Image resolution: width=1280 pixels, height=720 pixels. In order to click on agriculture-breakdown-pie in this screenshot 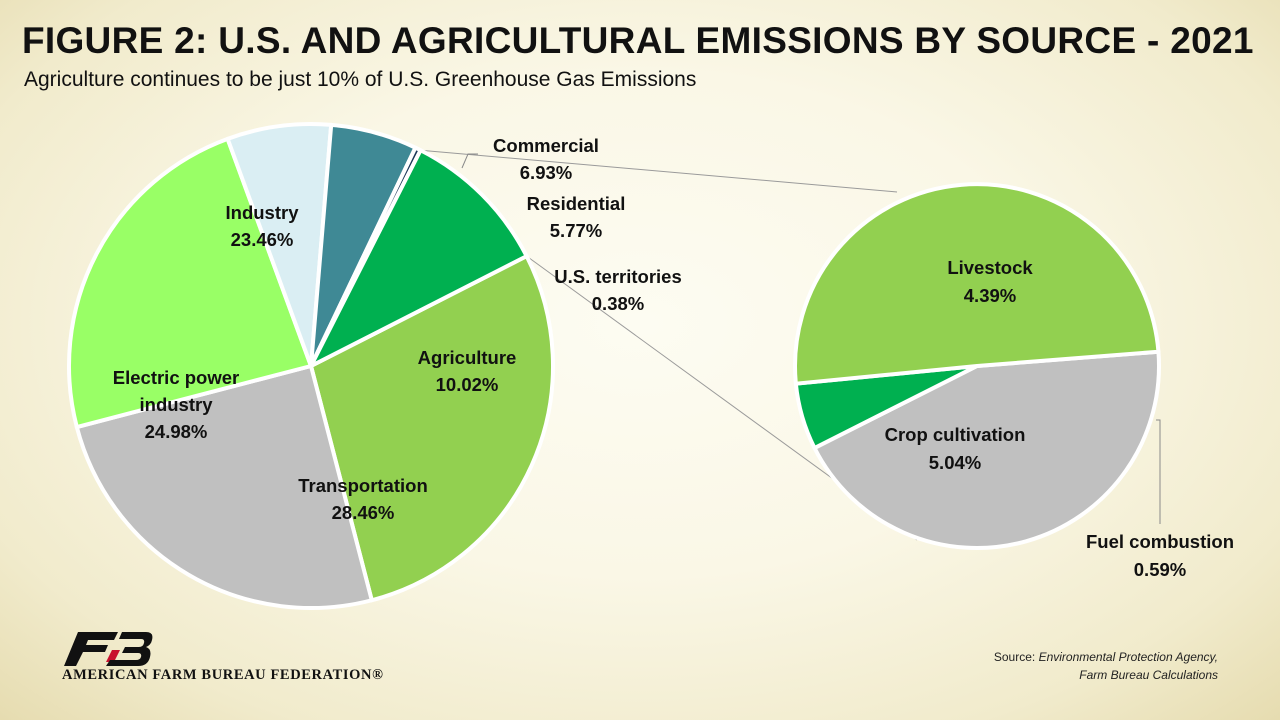, I will do `click(977, 366)`.